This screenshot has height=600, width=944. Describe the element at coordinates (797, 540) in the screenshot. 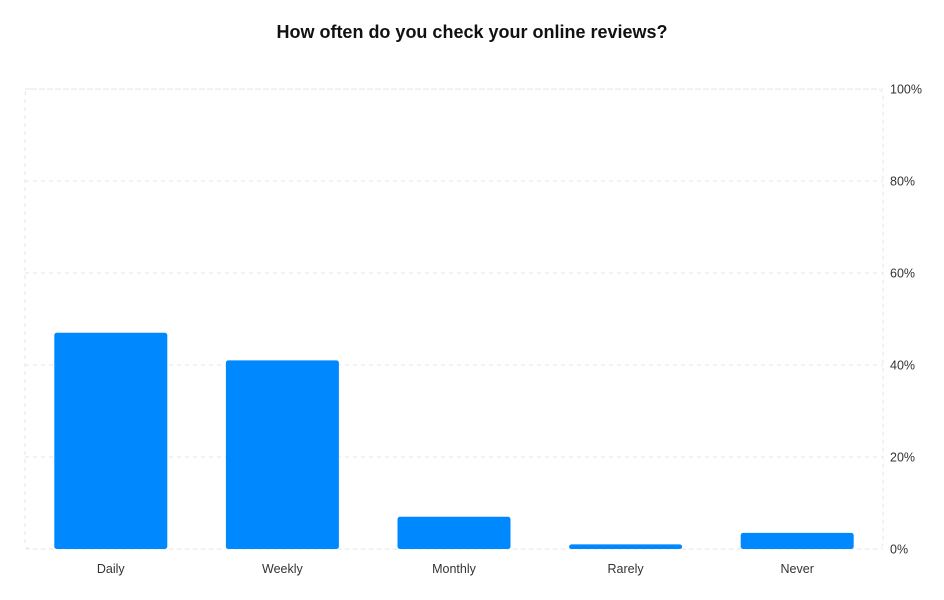

I see `bar-never` at that location.